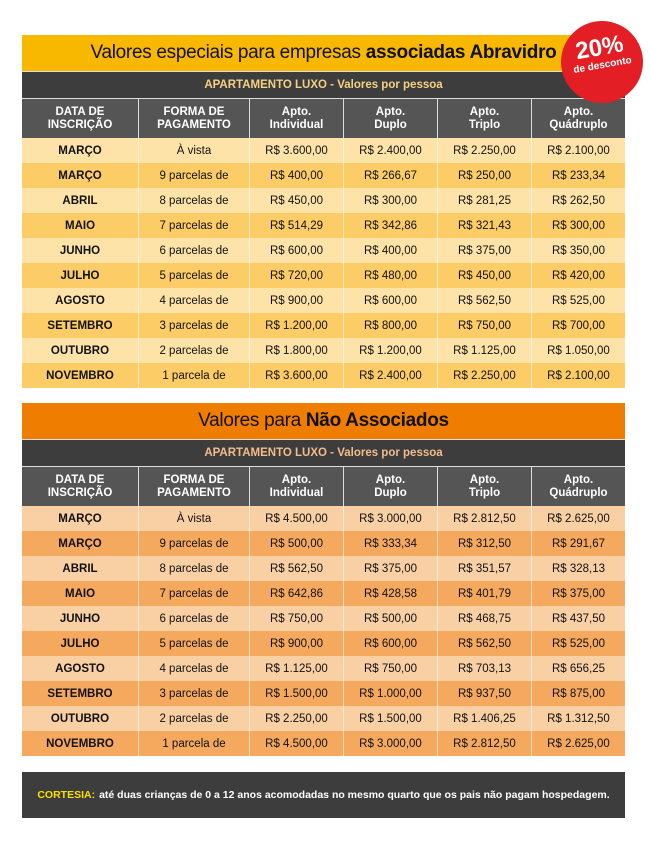 Image resolution: width=650 pixels, height=843 pixels. What do you see at coordinates (578, 518) in the screenshot?
I see `table-cell: R$ 2.625,00` at bounding box center [578, 518].